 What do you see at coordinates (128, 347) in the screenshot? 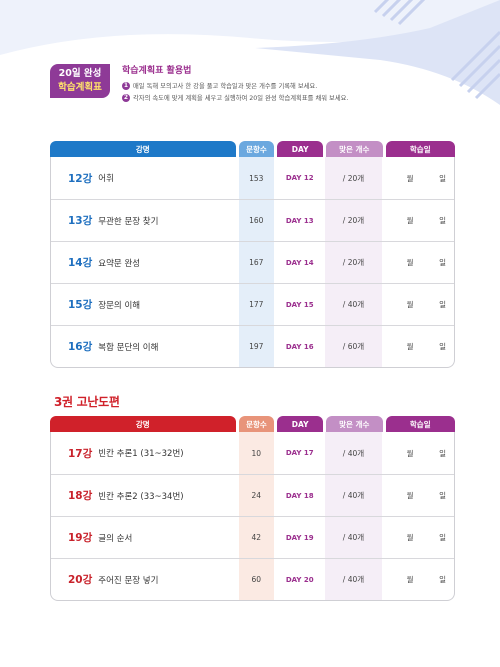
I see `lecture-title: 복합 문단의 이해` at bounding box center [128, 347].